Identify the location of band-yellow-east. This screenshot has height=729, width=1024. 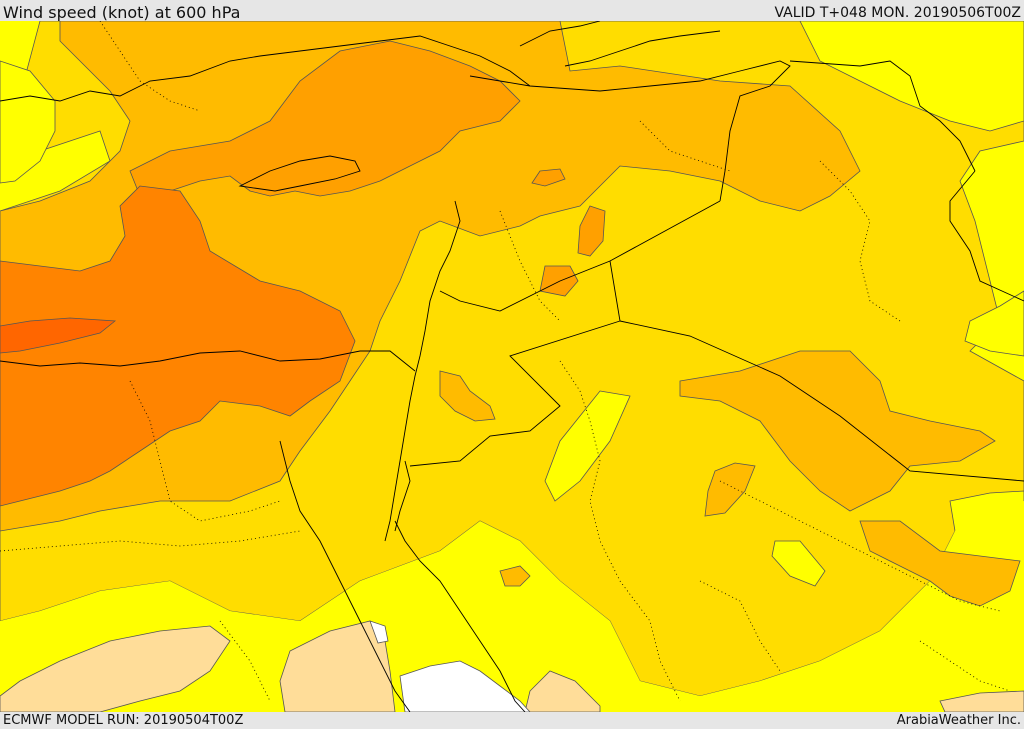
(994, 323).